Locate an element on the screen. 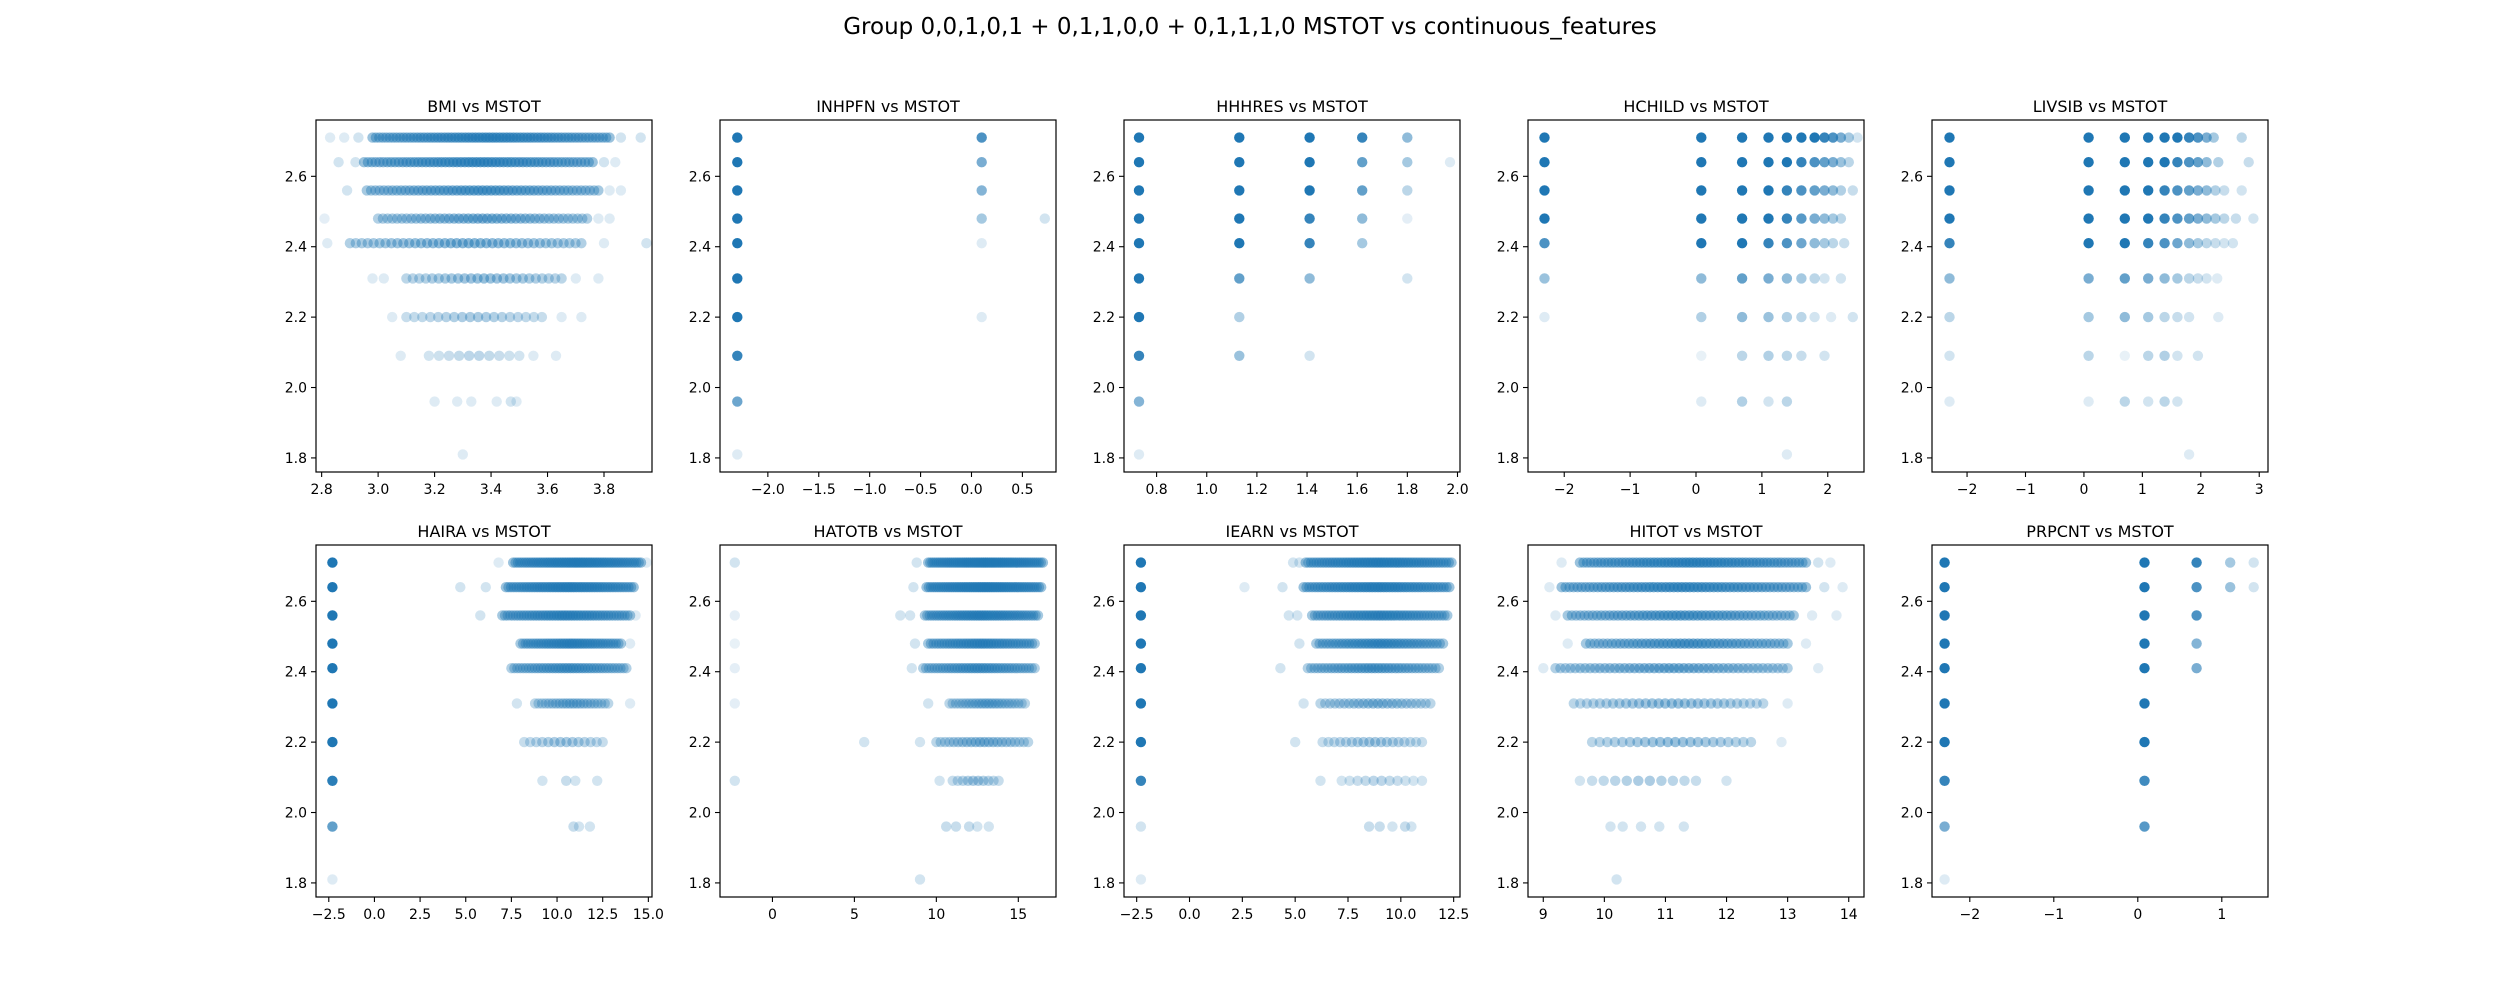 This screenshot has width=2500, height=1000. x-tick-label: 2.0 is located at coordinates (1457, 490).